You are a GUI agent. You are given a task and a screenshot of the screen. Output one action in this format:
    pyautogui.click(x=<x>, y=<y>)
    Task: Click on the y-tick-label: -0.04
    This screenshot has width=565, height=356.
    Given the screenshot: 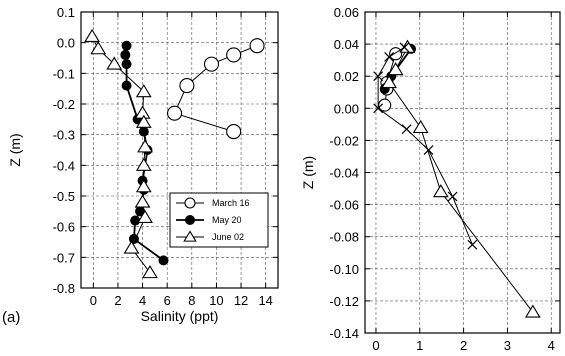 What is the action you would take?
    pyautogui.click(x=344, y=173)
    